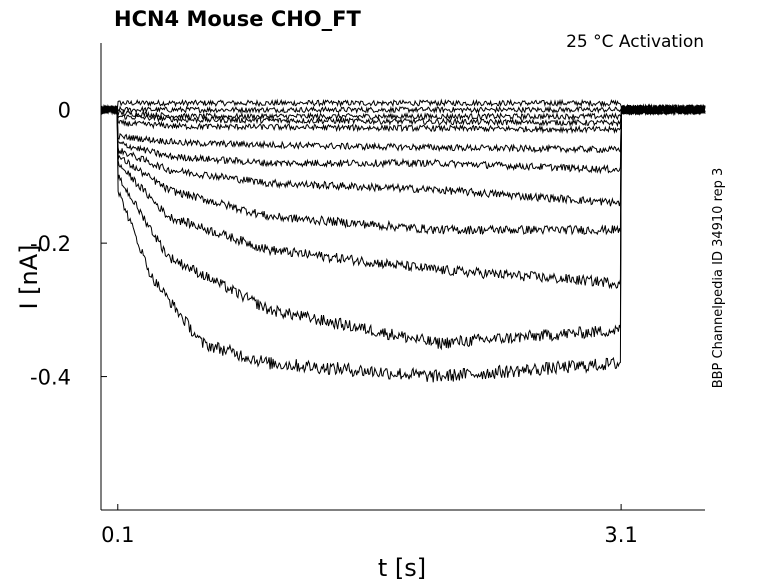  I want to click on side-label: BBP Channelpedia ID 34910 rep 3, so click(718, 278).